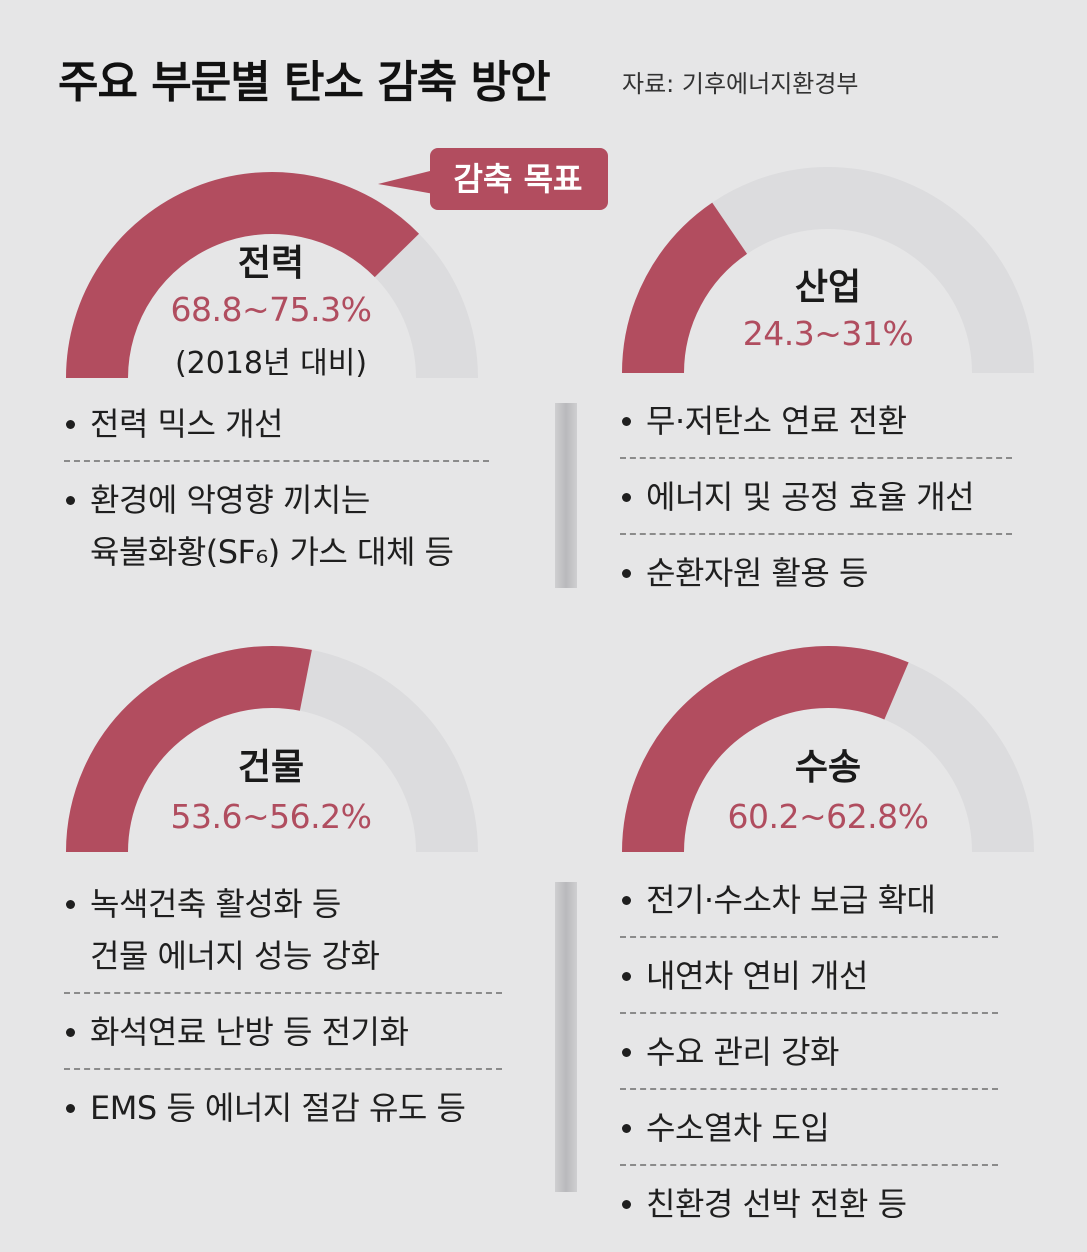 Image resolution: width=1087 pixels, height=1252 pixels. Describe the element at coordinates (249, 1032) in the screenshot. I see `measure-text: 화석연료 난방 등 전기화` at that location.